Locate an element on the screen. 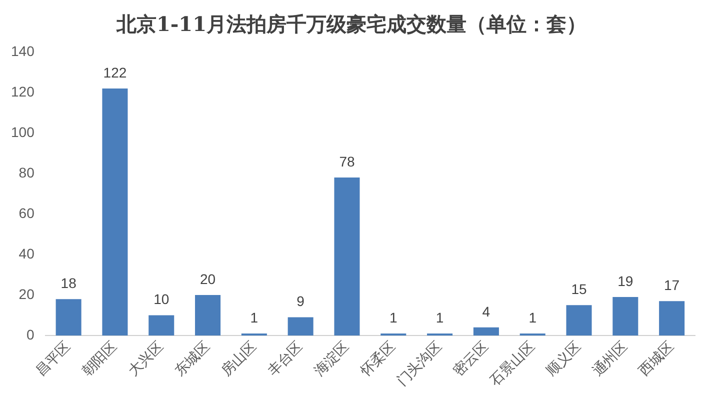 The height and width of the screenshot is (401, 713). x-tick-label: 西城区 is located at coordinates (657, 359).